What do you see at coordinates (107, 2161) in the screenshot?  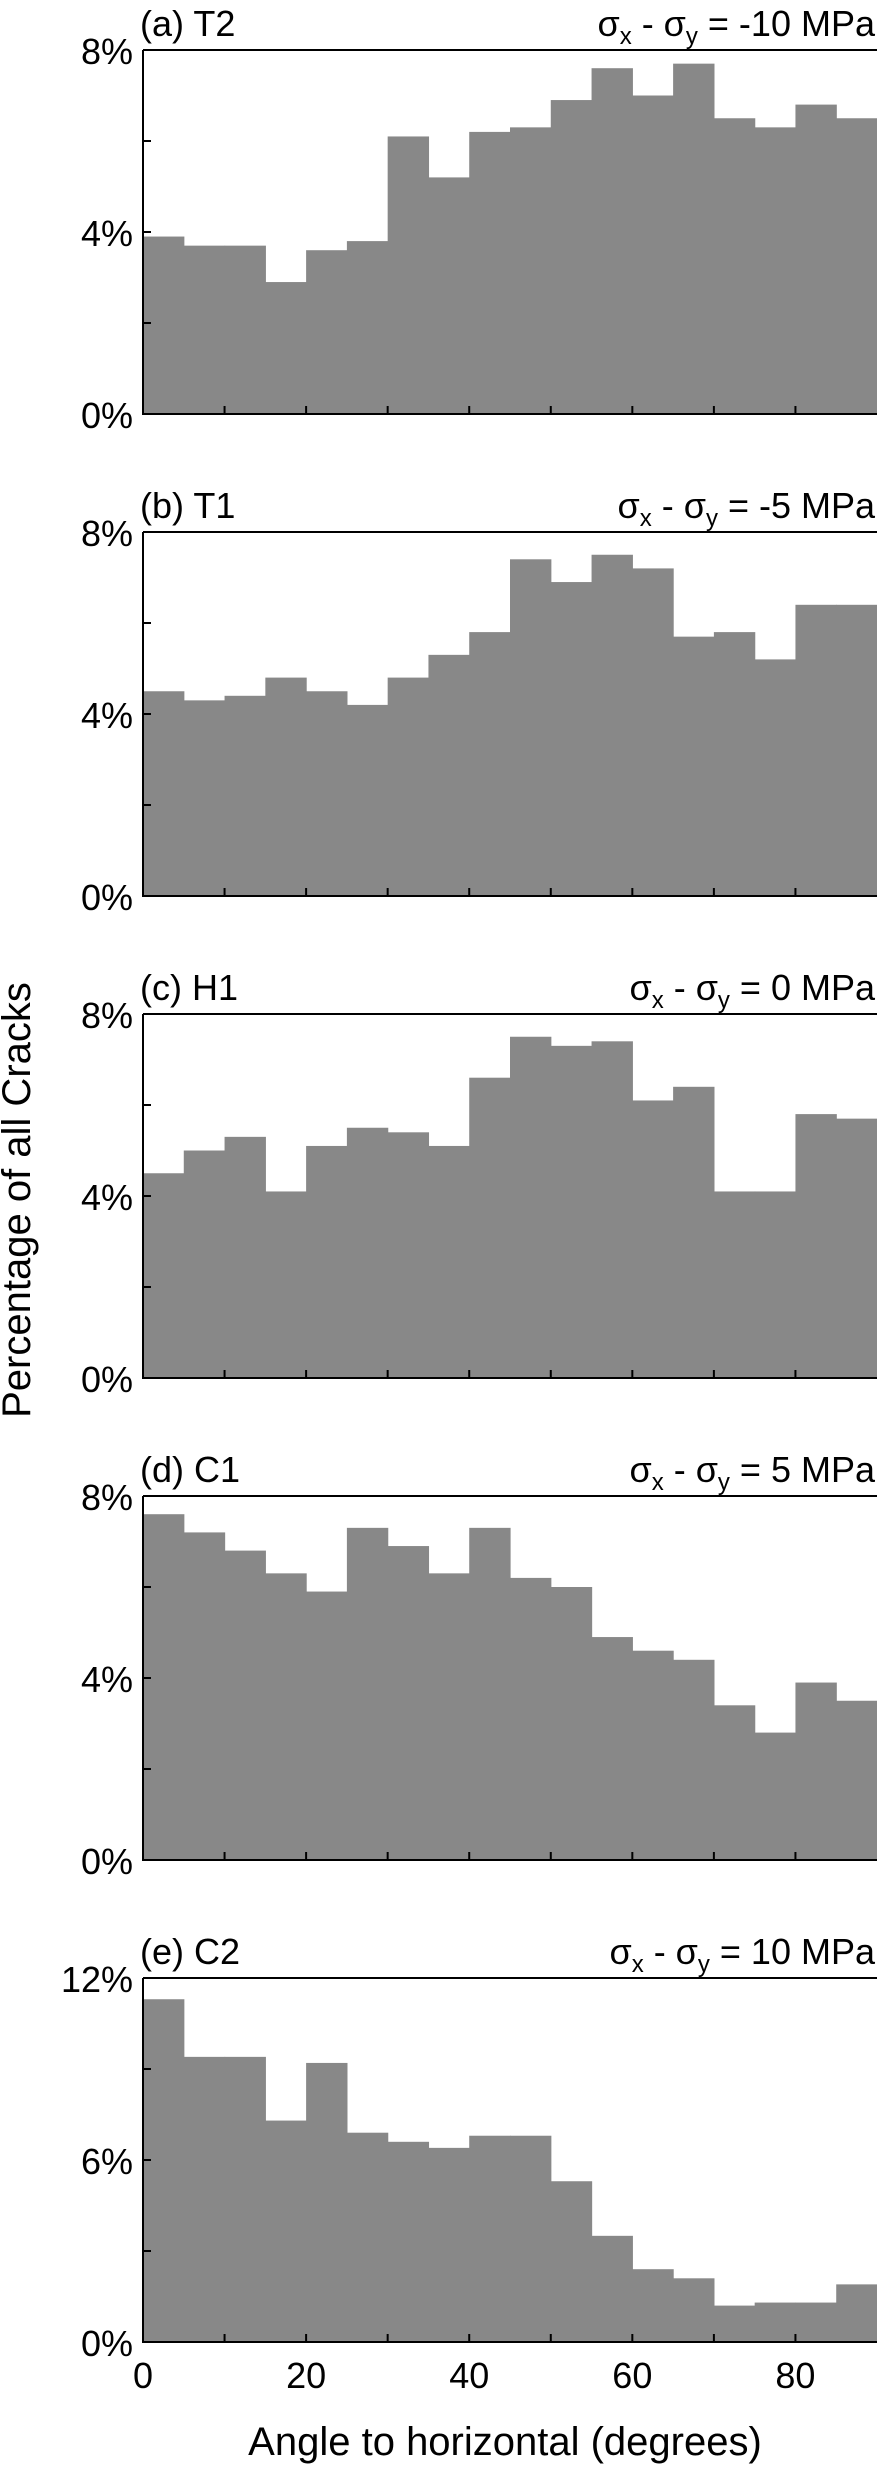 I see `y-tick-label: 6%` at bounding box center [107, 2161].